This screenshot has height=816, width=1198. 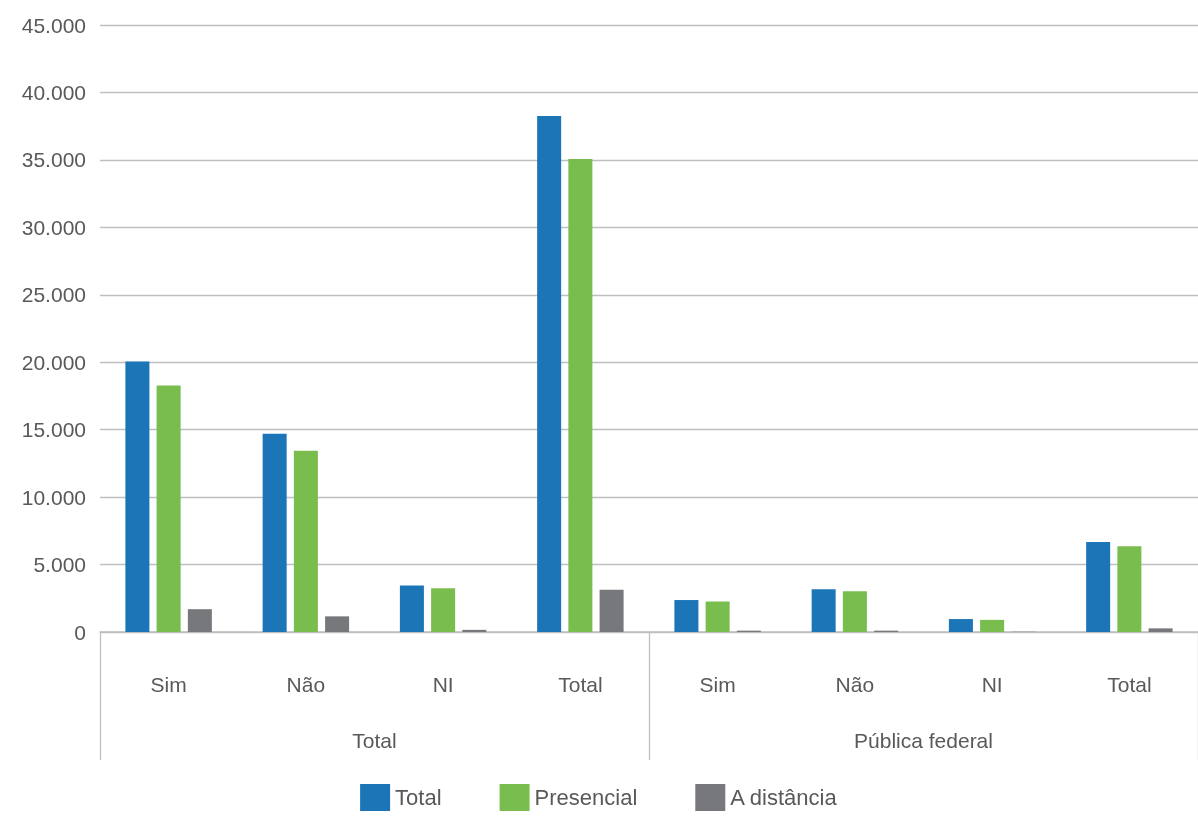 What do you see at coordinates (80, 632) in the screenshot?
I see `y-tick-label: 0` at bounding box center [80, 632].